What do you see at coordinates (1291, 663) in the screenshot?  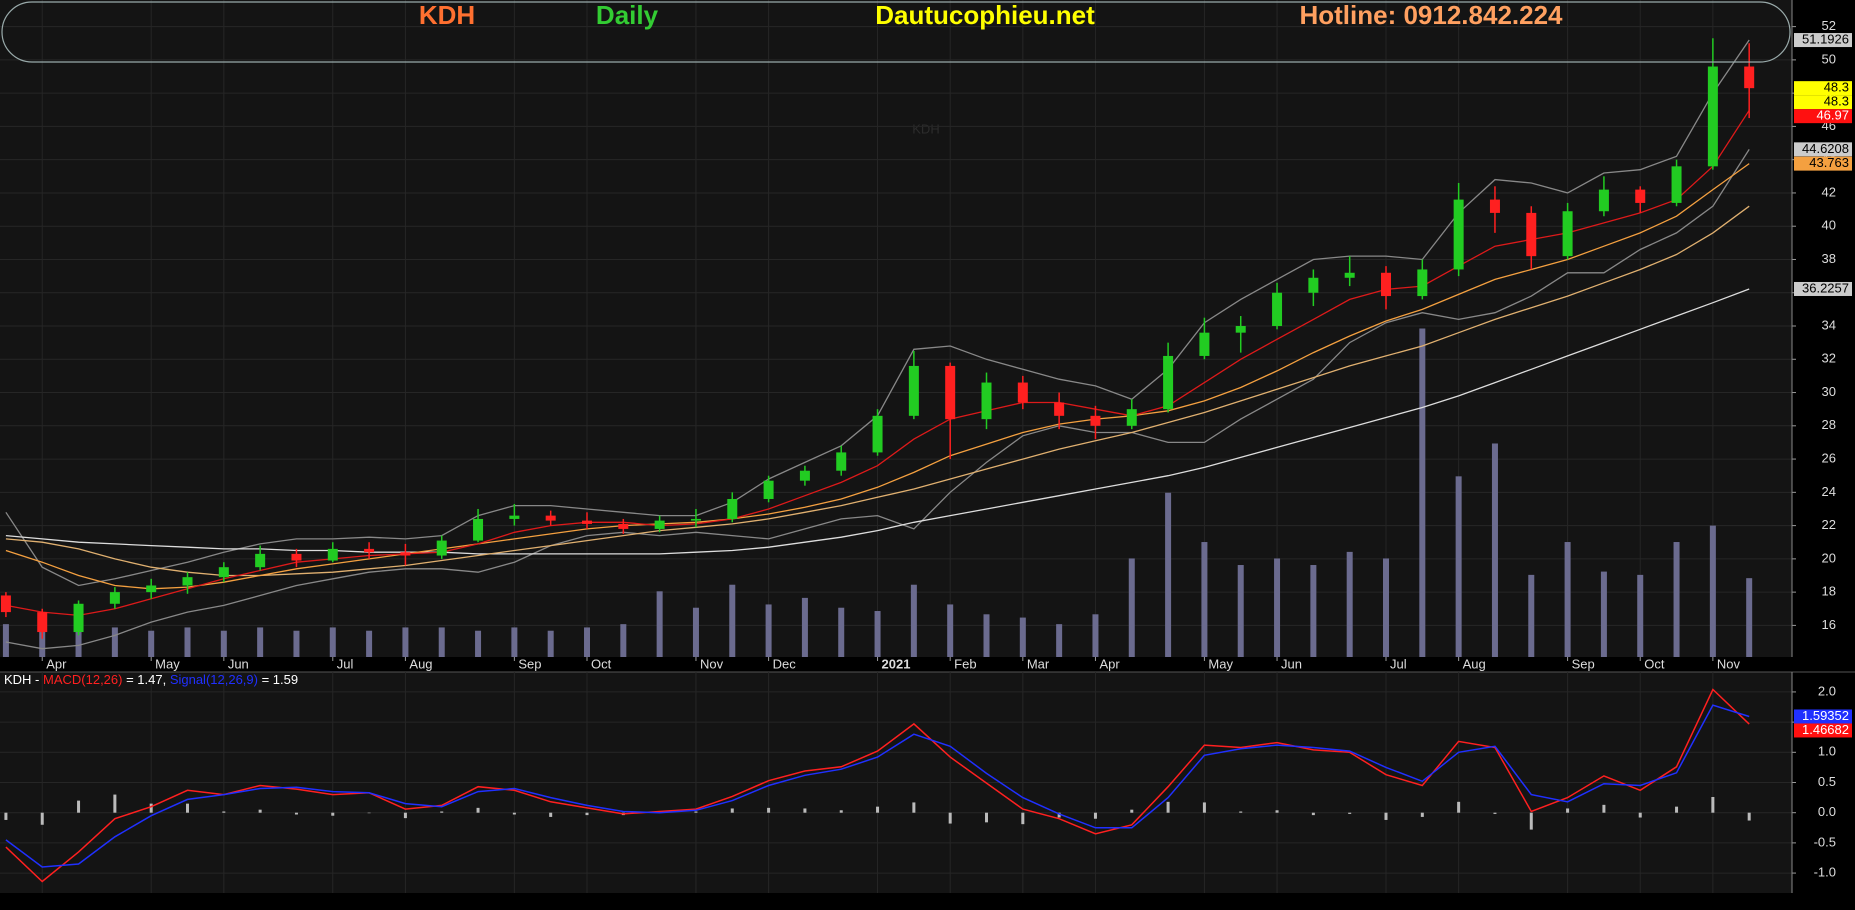 I see `x-tick-label: Jun` at bounding box center [1291, 663].